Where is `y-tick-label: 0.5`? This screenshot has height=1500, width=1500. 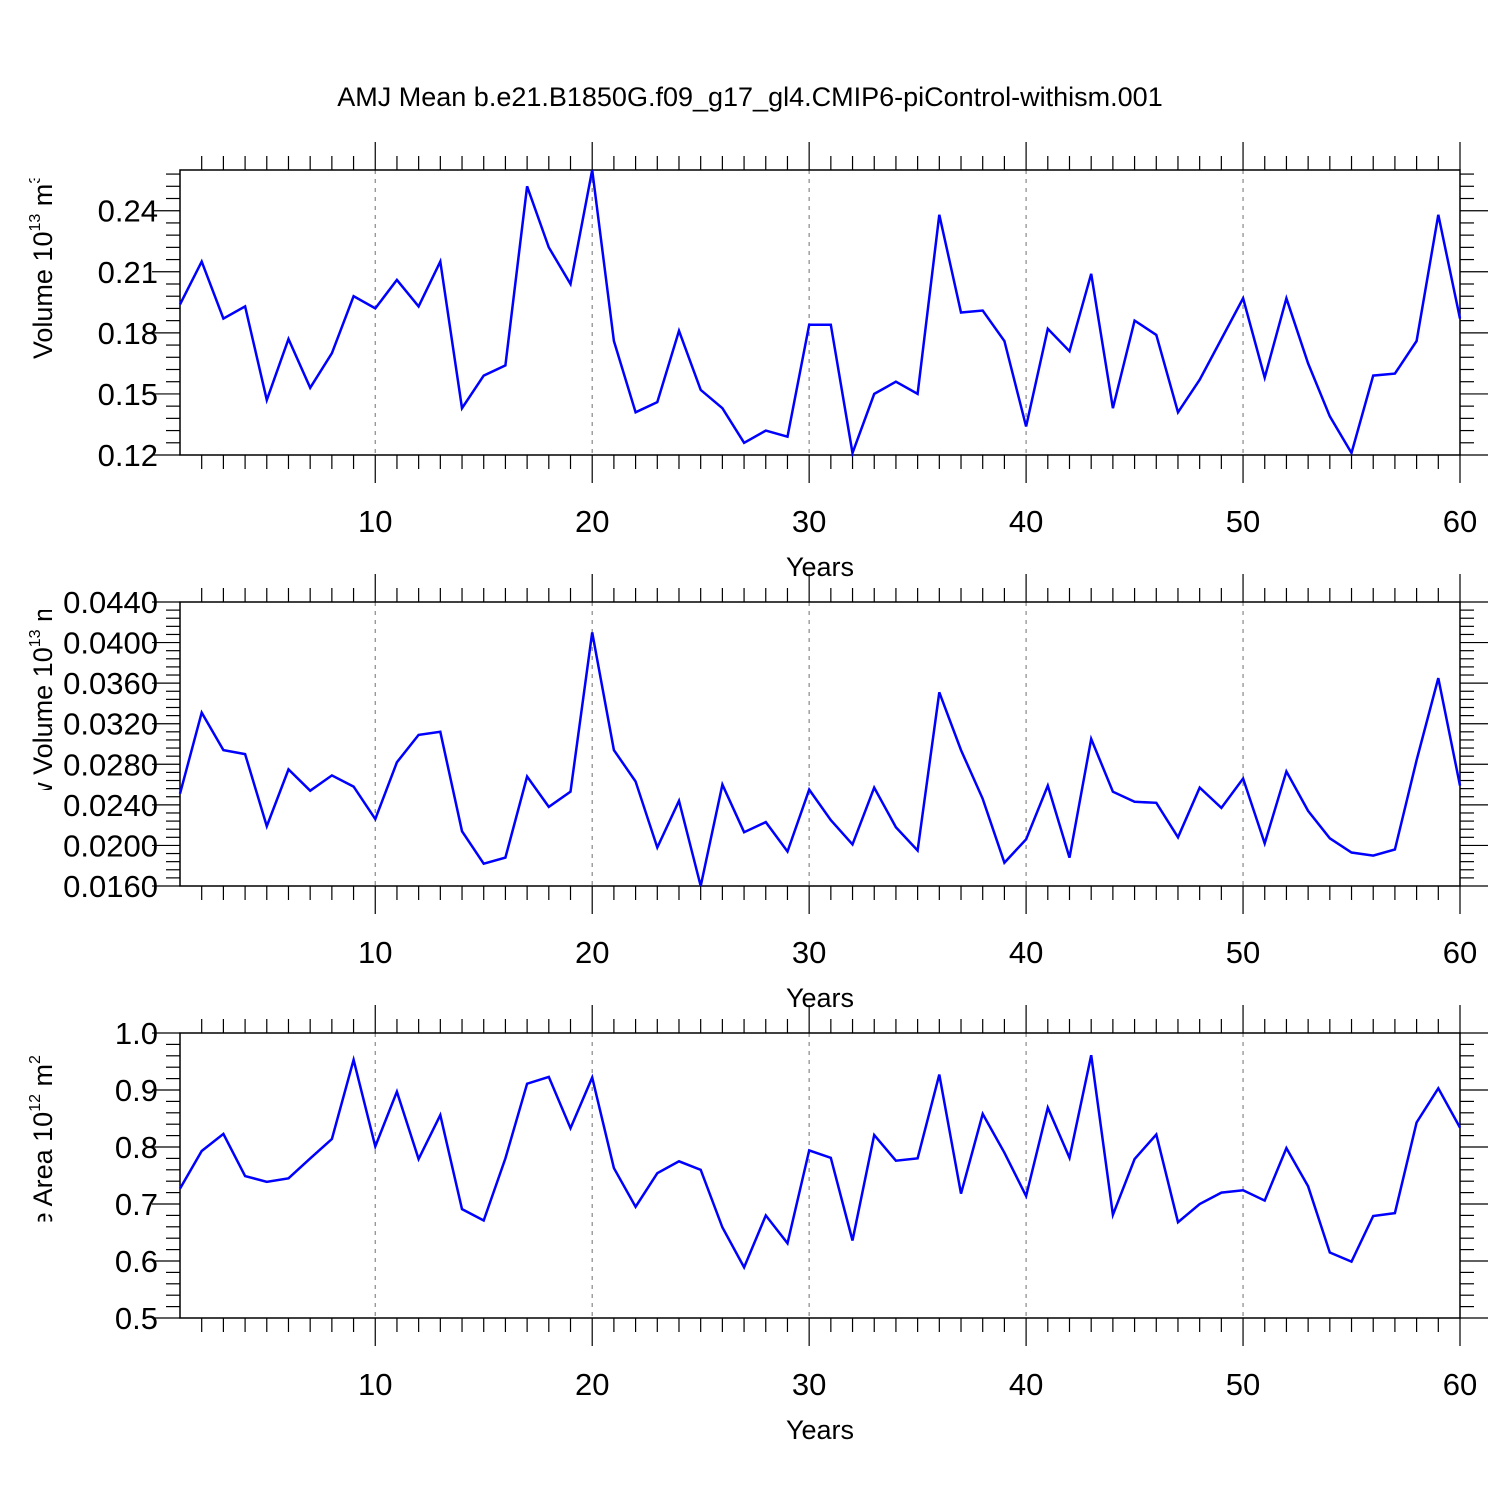
y-tick-label: 0.5 is located at coordinates (136, 1318).